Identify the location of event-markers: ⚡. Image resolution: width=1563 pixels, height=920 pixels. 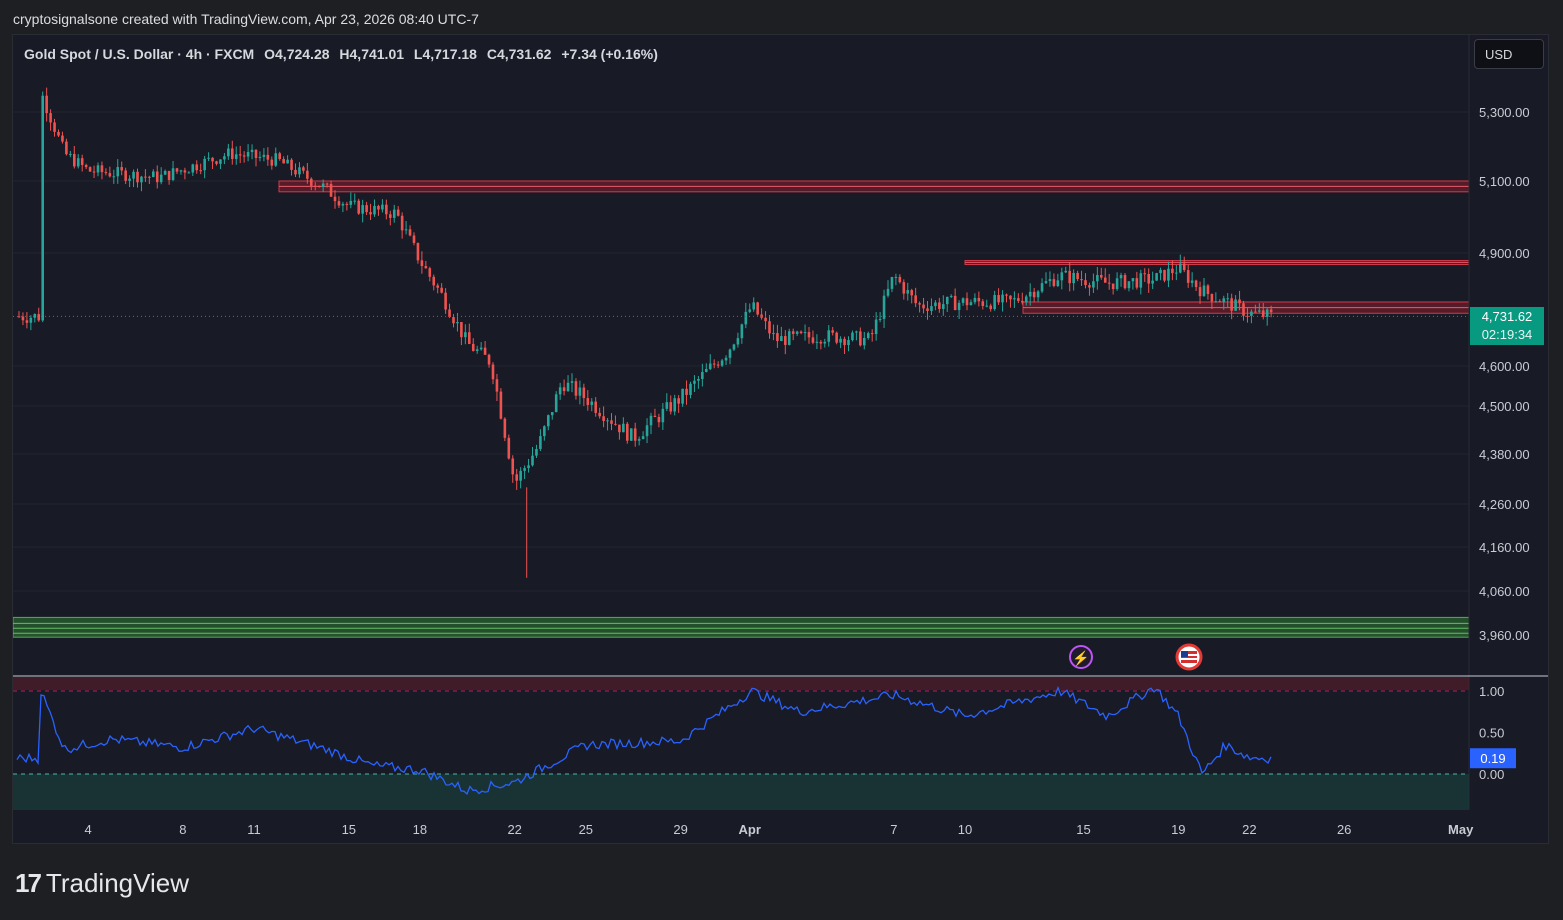
(1136, 657).